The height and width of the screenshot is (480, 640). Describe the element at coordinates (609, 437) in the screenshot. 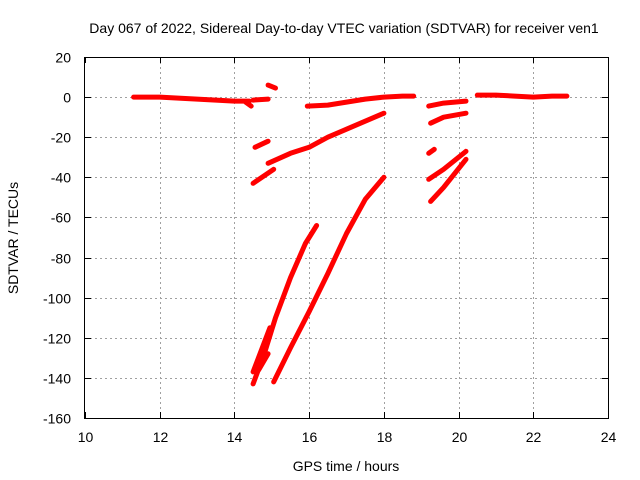

I see `x-tick-label: 24` at that location.